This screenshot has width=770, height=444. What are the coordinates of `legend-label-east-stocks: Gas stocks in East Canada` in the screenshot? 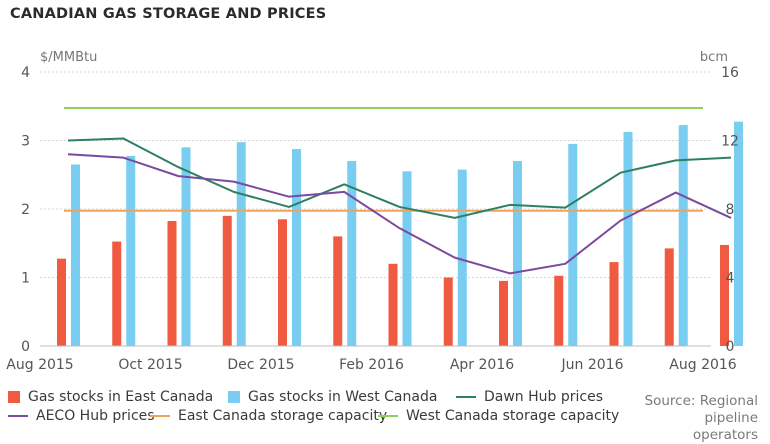 It's located at (121, 397).